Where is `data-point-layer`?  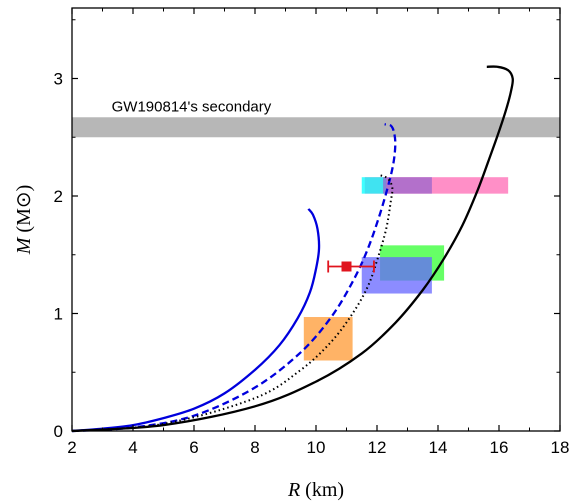 data-point-layer is located at coordinates (351, 266).